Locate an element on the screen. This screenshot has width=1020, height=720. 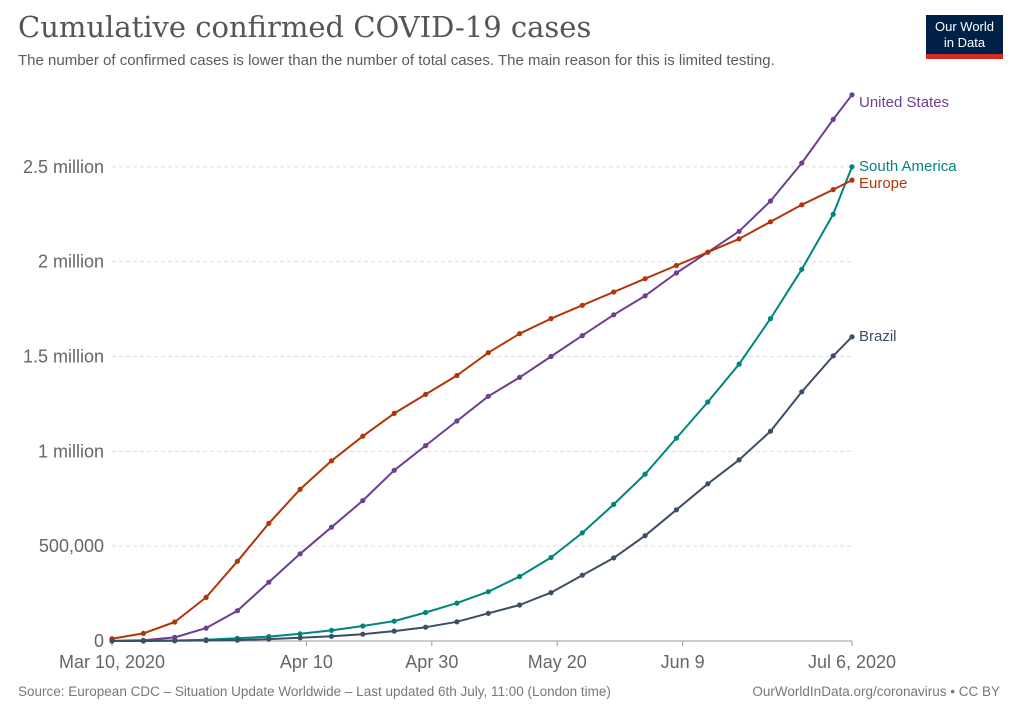
owid-logo: Our World in Data is located at coordinates (964, 37).